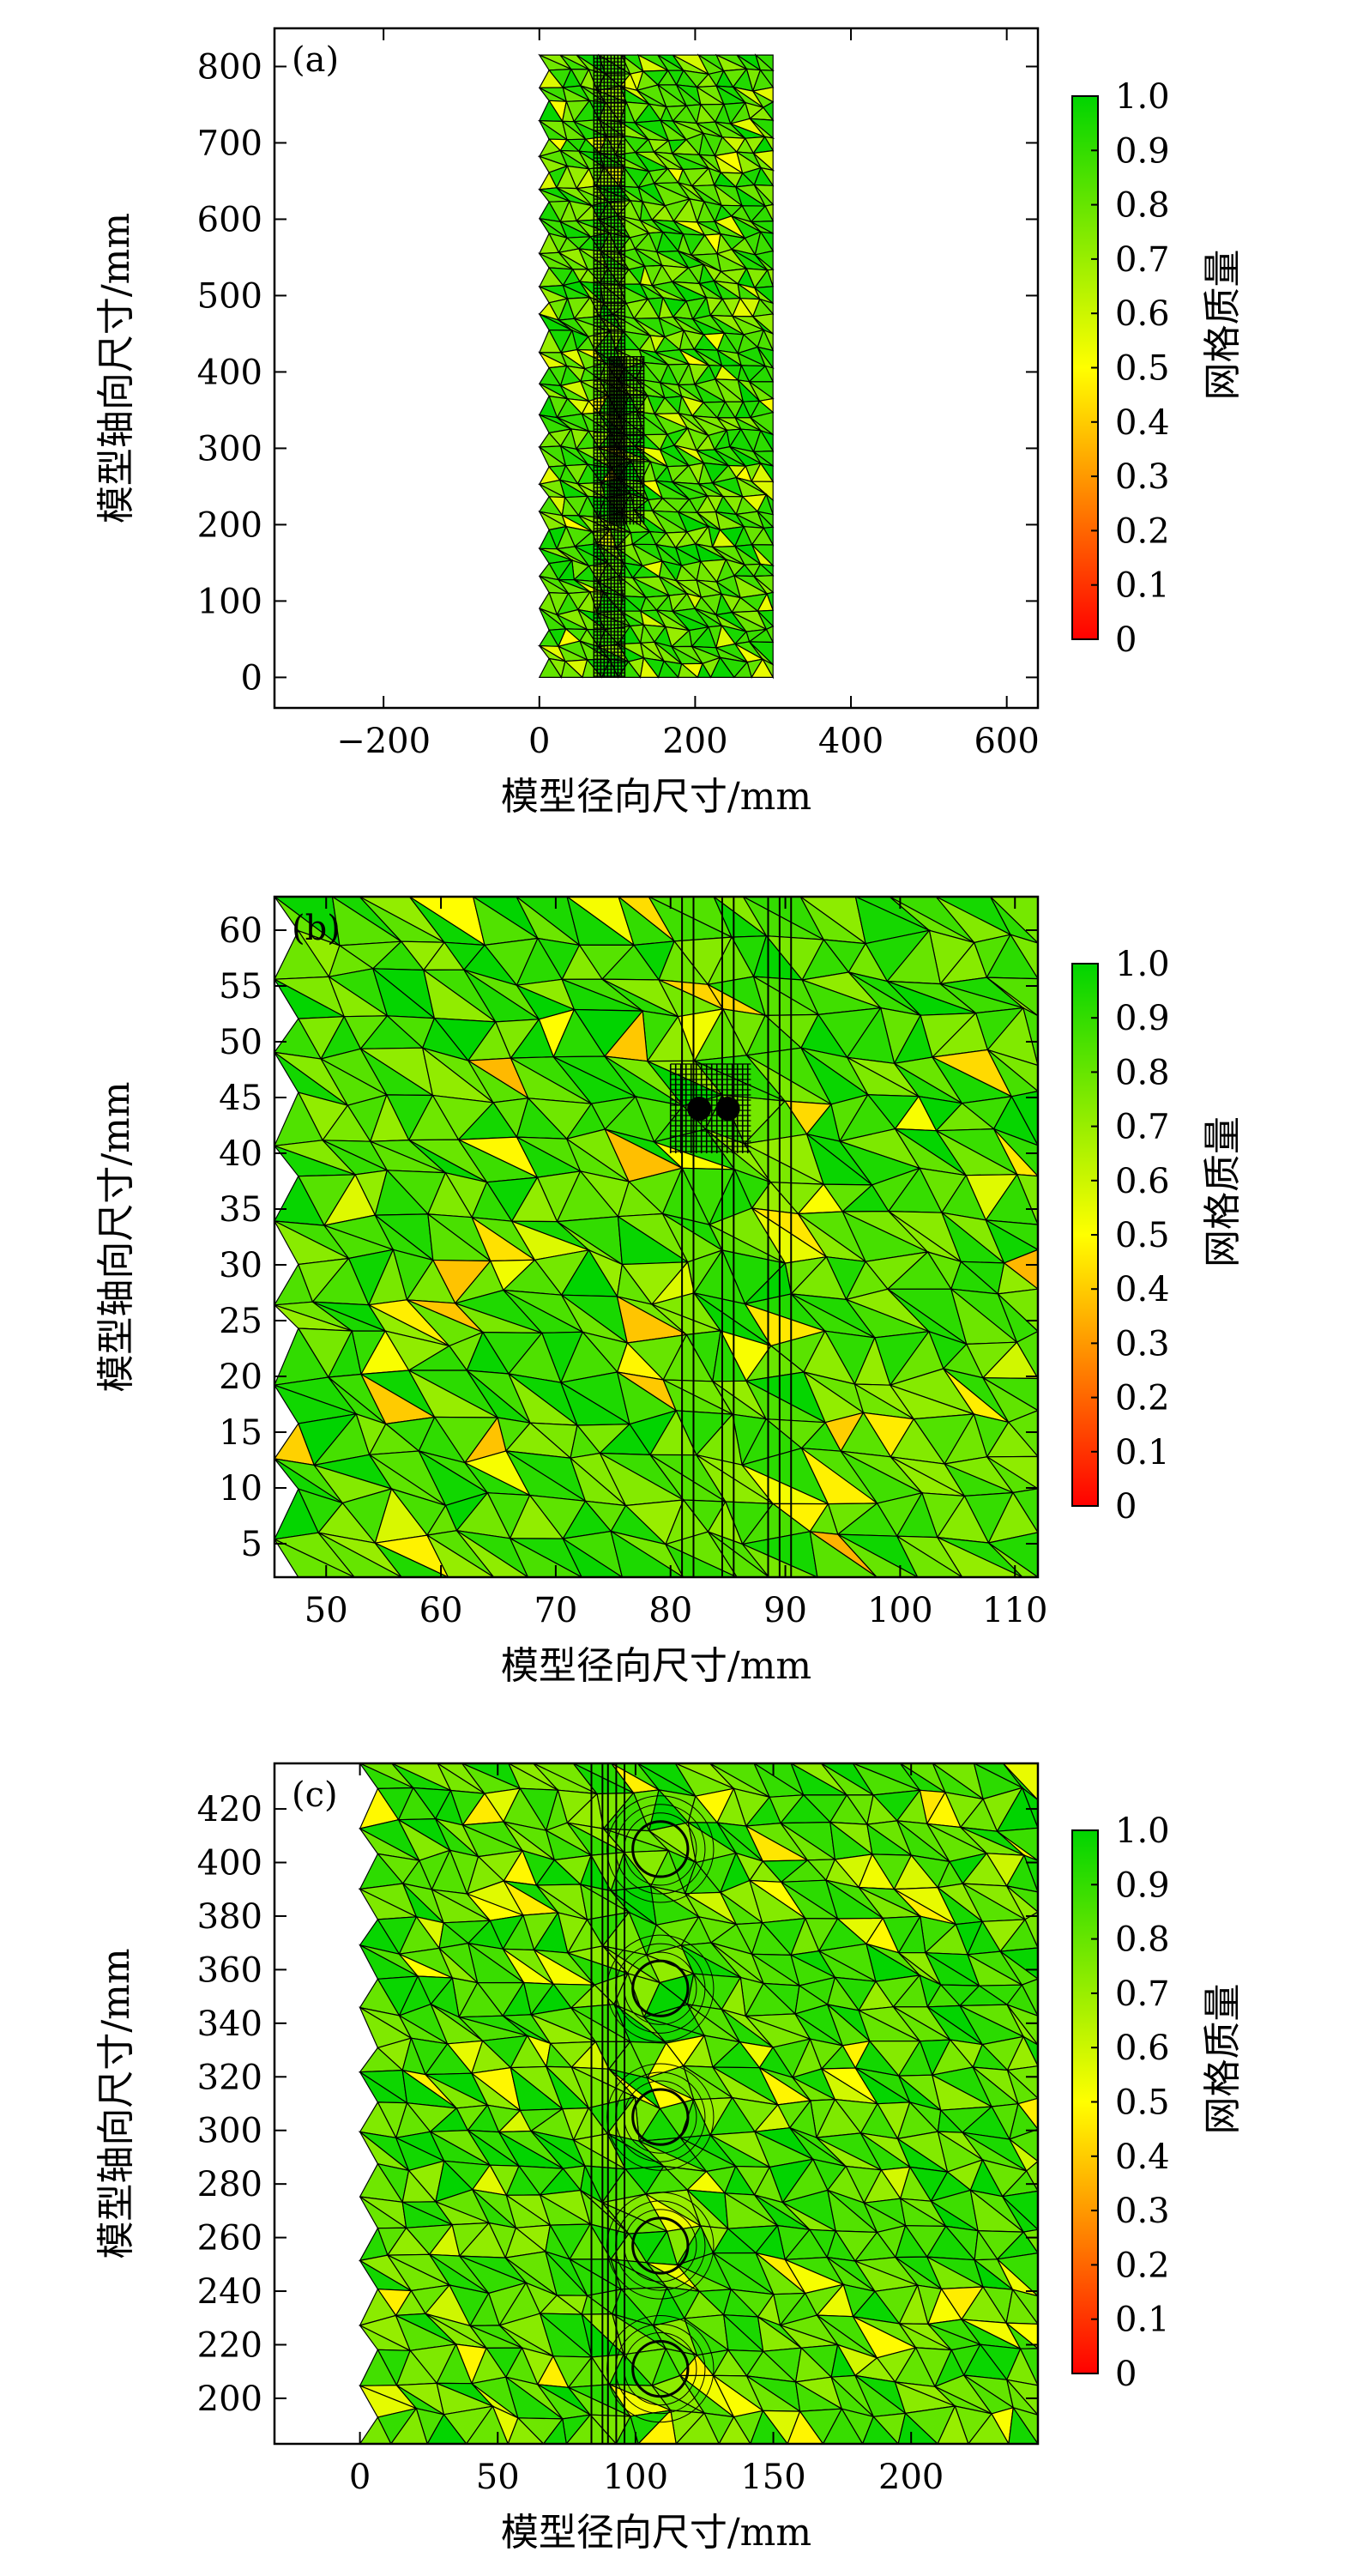 Image resolution: width=1351 pixels, height=2576 pixels. I want to click on panel-label: (c), so click(315, 1795).